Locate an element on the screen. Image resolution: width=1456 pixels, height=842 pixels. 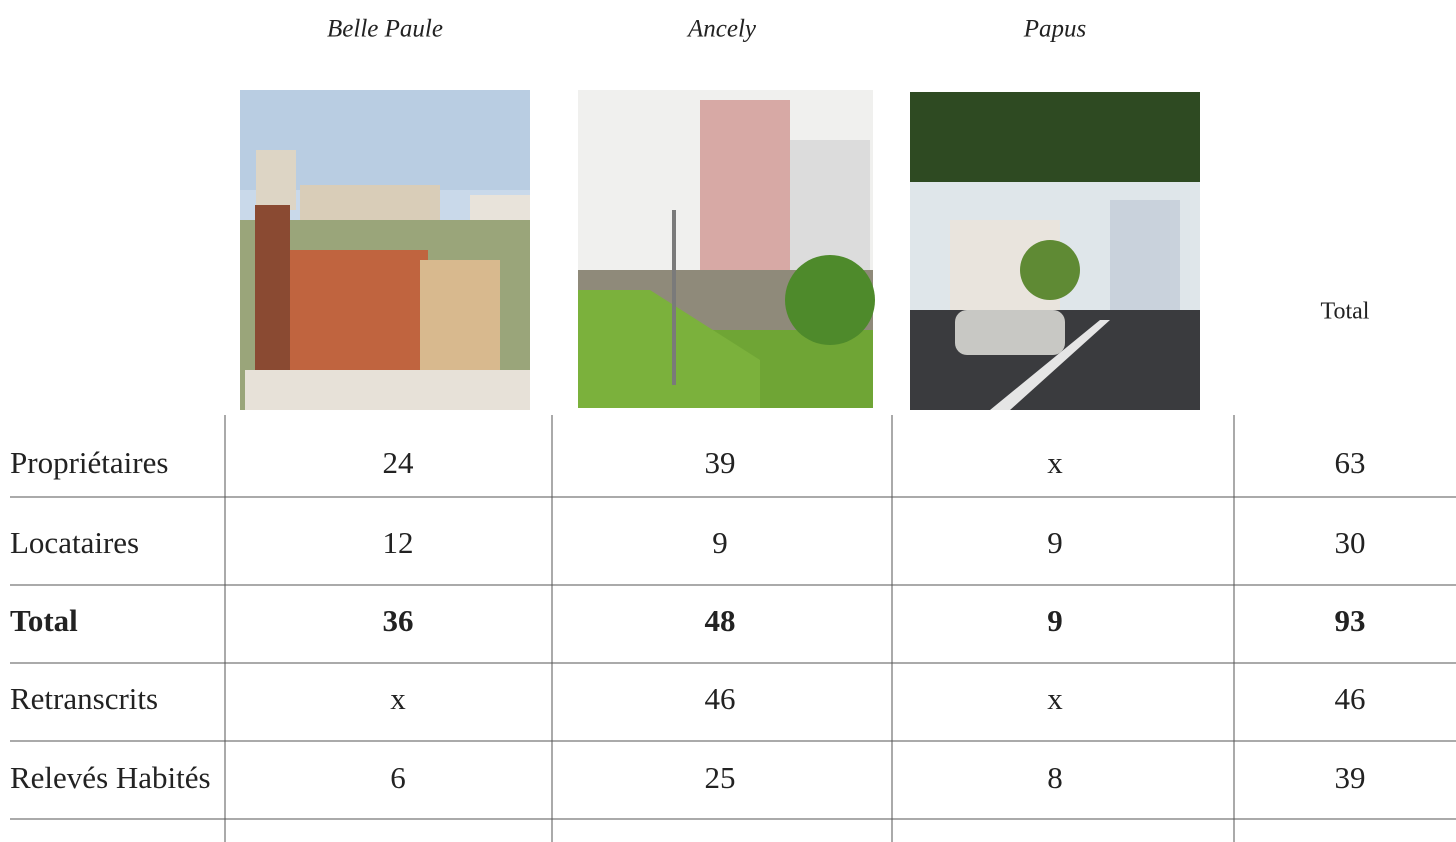
column-header: Total is located at coordinates (1345, 312).